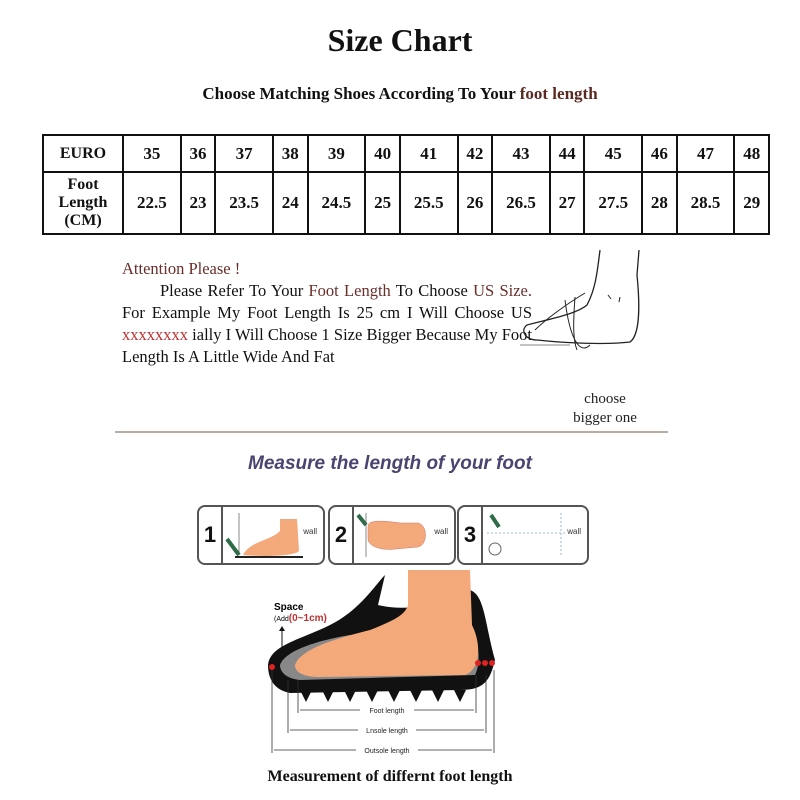 The image size is (800, 800). I want to click on step-number: 2, so click(342, 535).